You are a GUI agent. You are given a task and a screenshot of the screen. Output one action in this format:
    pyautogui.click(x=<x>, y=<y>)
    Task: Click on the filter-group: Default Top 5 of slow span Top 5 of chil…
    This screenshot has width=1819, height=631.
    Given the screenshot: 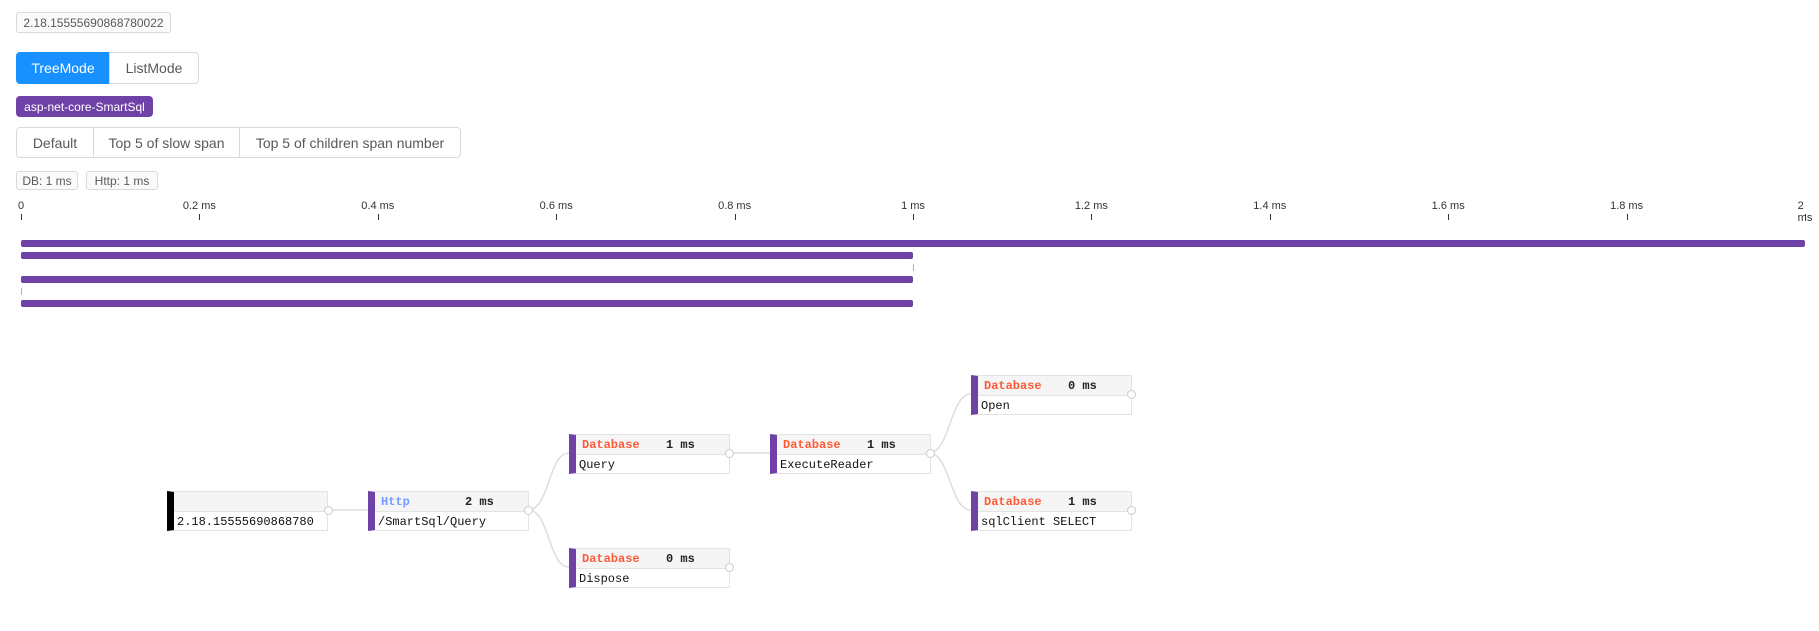 What is the action you would take?
    pyautogui.click(x=238, y=142)
    